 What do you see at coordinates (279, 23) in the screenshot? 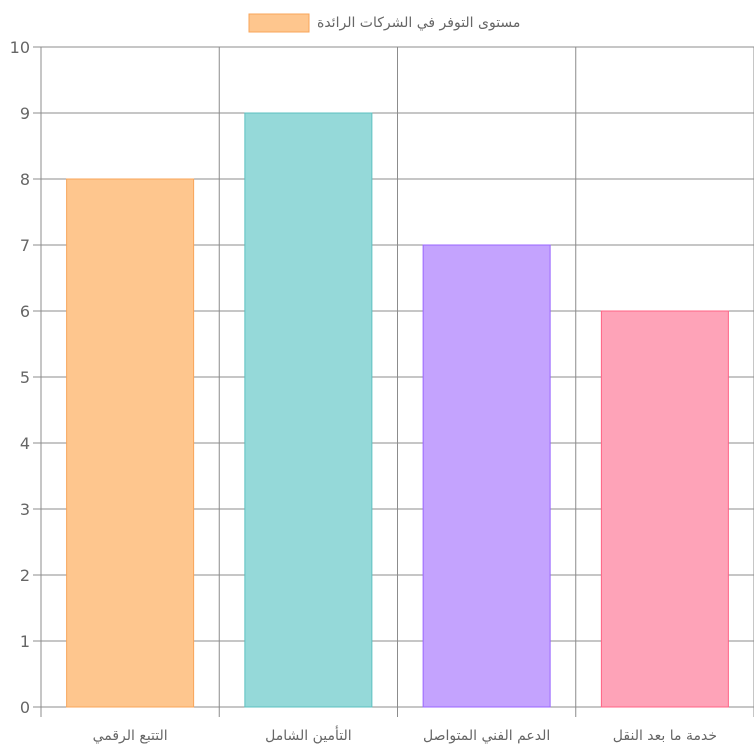
I see `legend-swatch` at bounding box center [279, 23].